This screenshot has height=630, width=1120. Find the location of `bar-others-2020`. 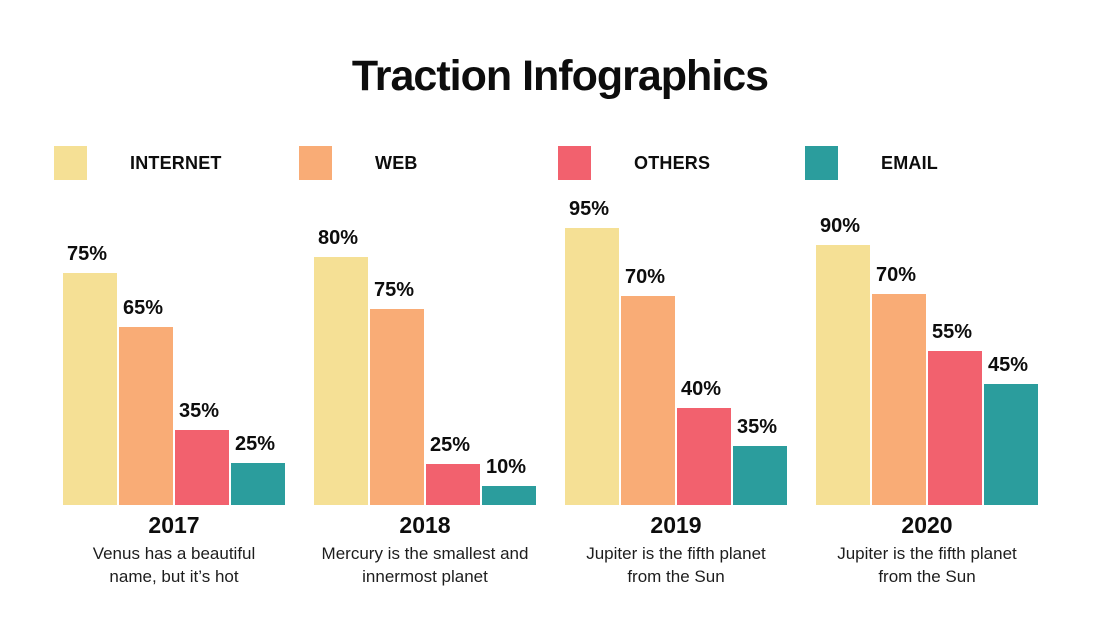

bar-others-2020 is located at coordinates (955, 428).